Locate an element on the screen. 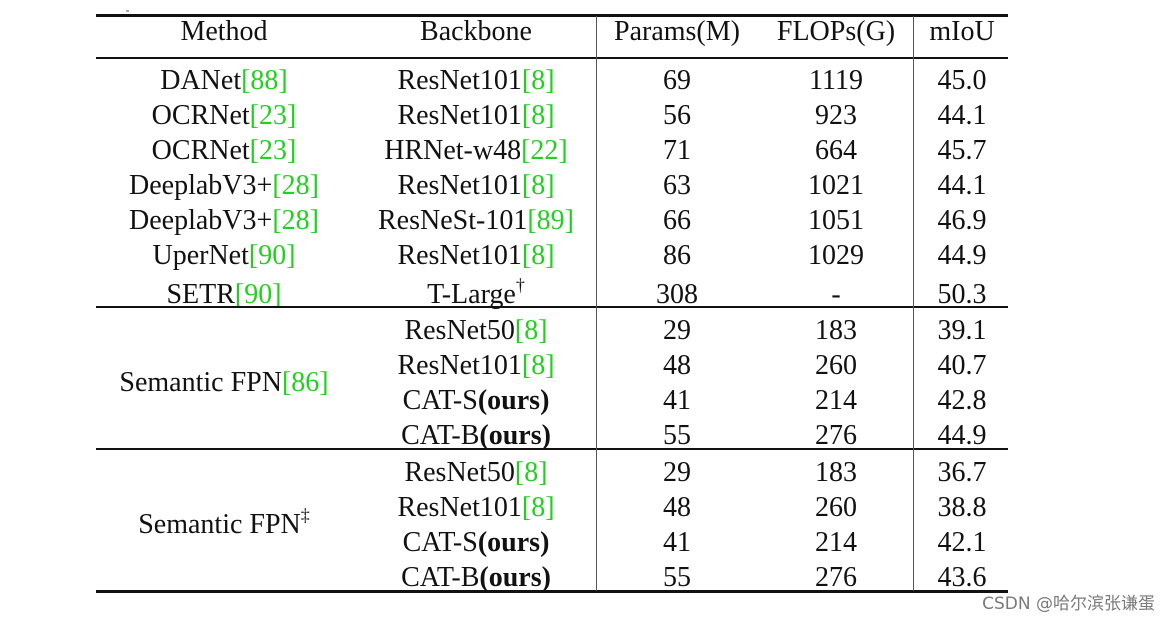  header-rule is located at coordinates (552, 58).